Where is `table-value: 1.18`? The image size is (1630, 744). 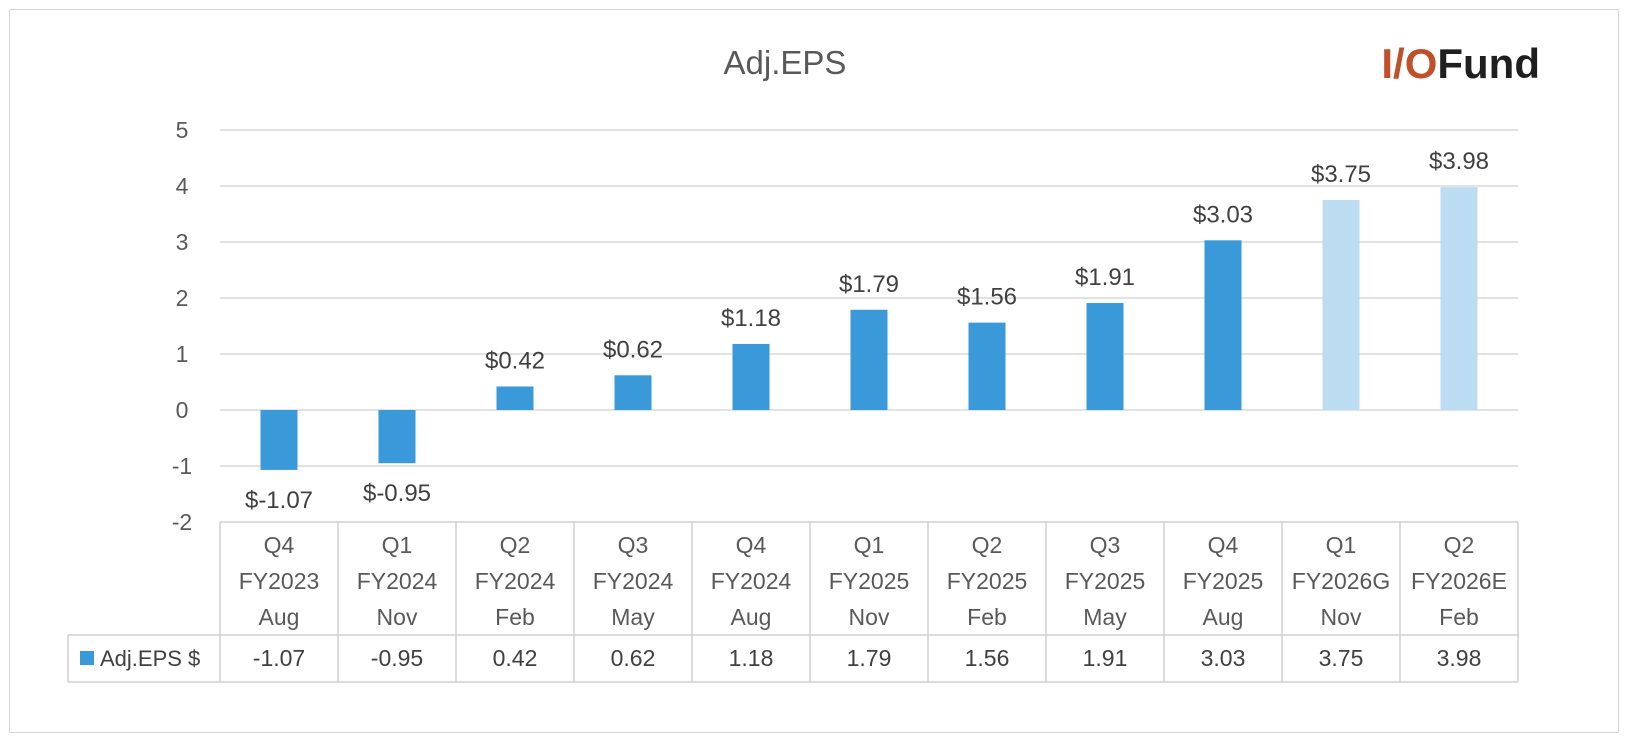
table-value: 1.18 is located at coordinates (751, 658).